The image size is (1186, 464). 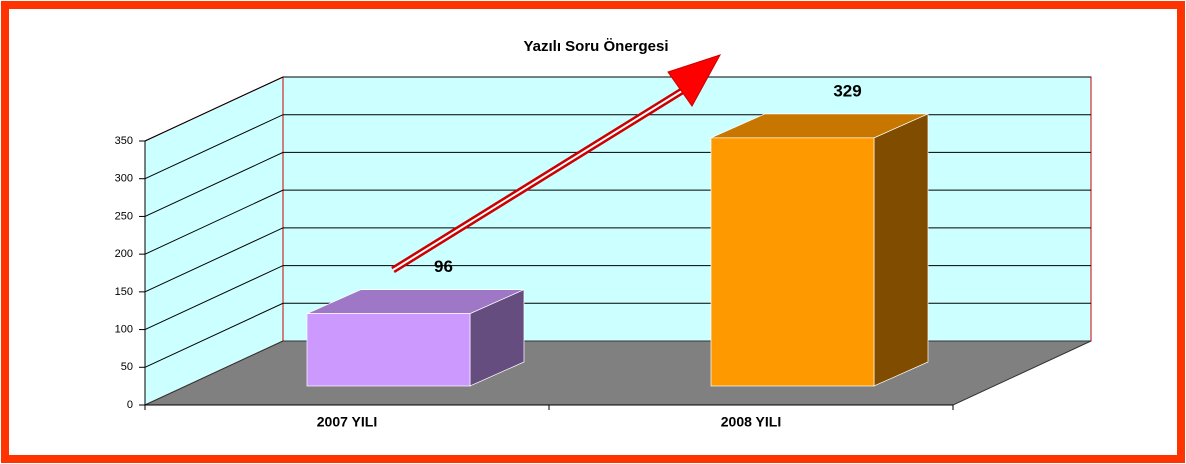 I want to click on y-tick-label: 300, so click(x=124, y=179).